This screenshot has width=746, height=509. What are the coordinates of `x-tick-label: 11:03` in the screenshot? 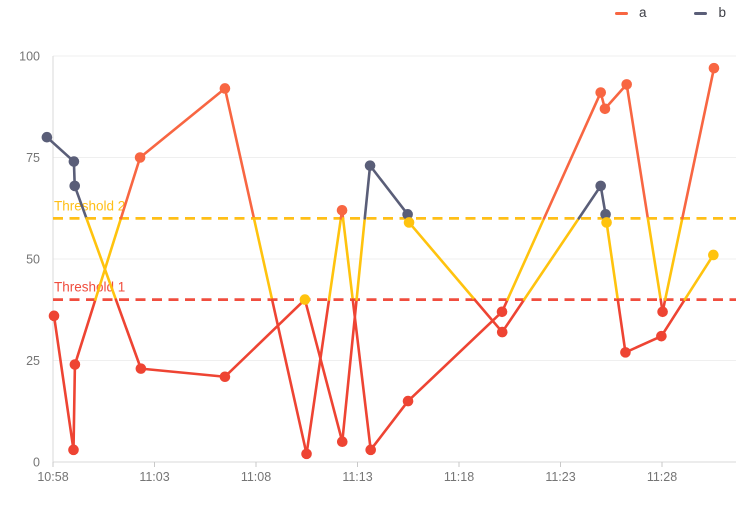 It's located at (154, 477).